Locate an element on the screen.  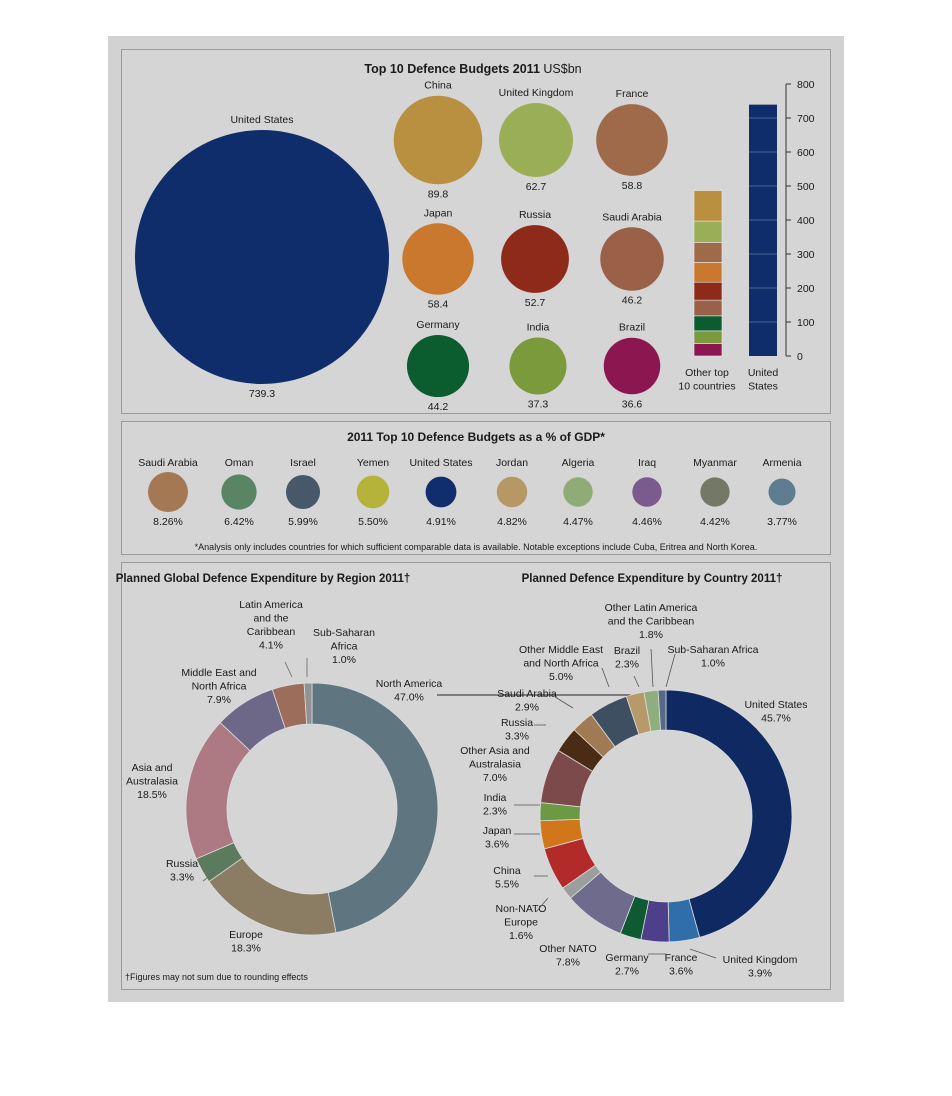
region-donut-label-line: 18.3% is located at coordinates (246, 949).